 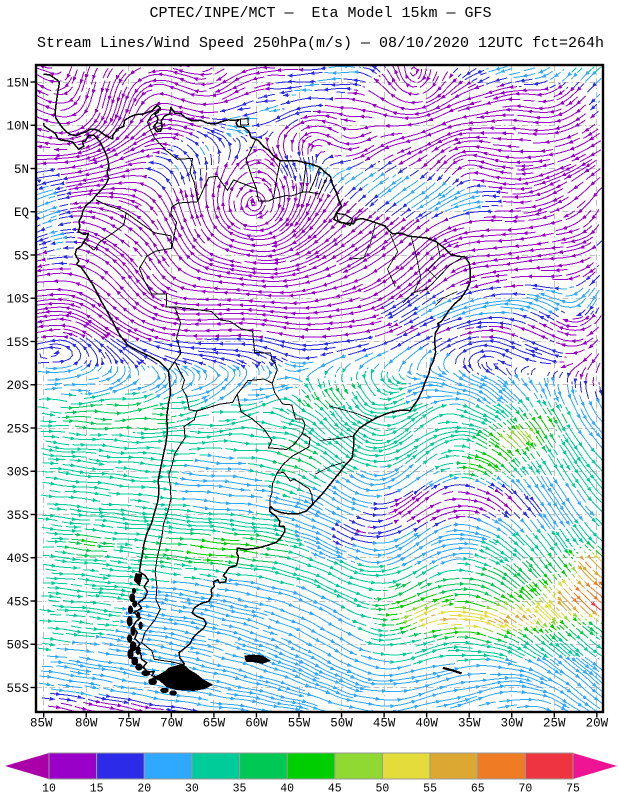 What do you see at coordinates (335, 789) in the screenshot?
I see `svg-text: 45` at bounding box center [335, 789].